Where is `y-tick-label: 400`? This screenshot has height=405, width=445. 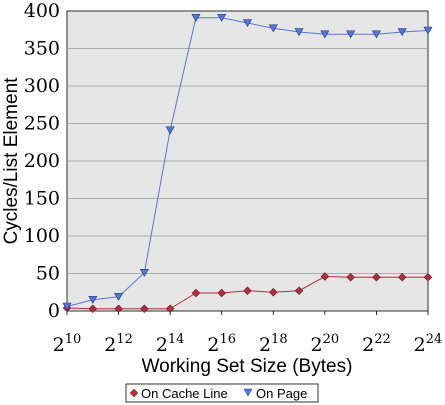
y-tick-label: 400 is located at coordinates (42, 11).